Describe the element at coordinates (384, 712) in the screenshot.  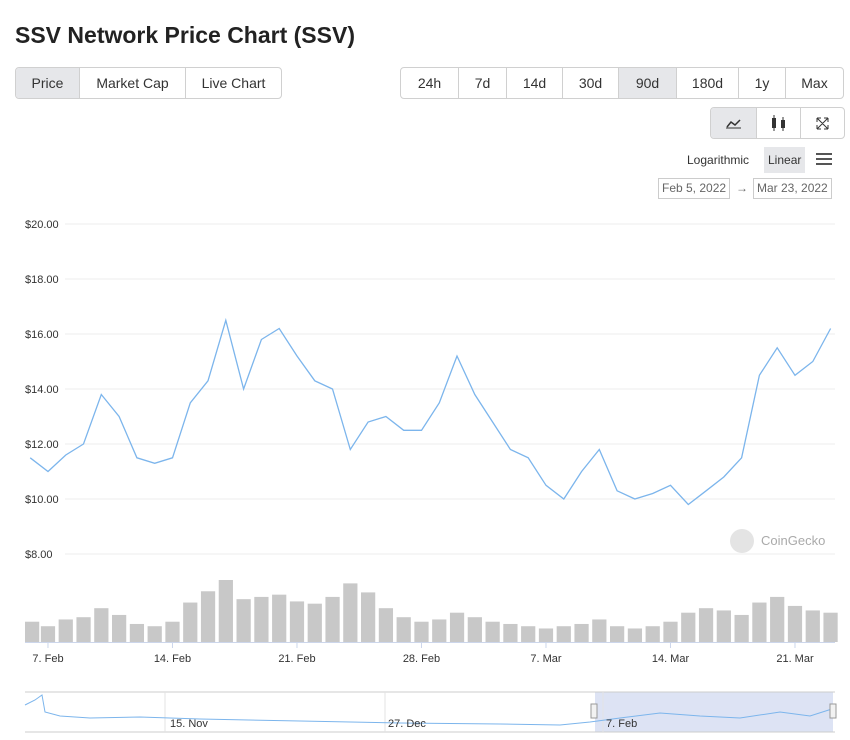
I see `navigator-grid` at that location.